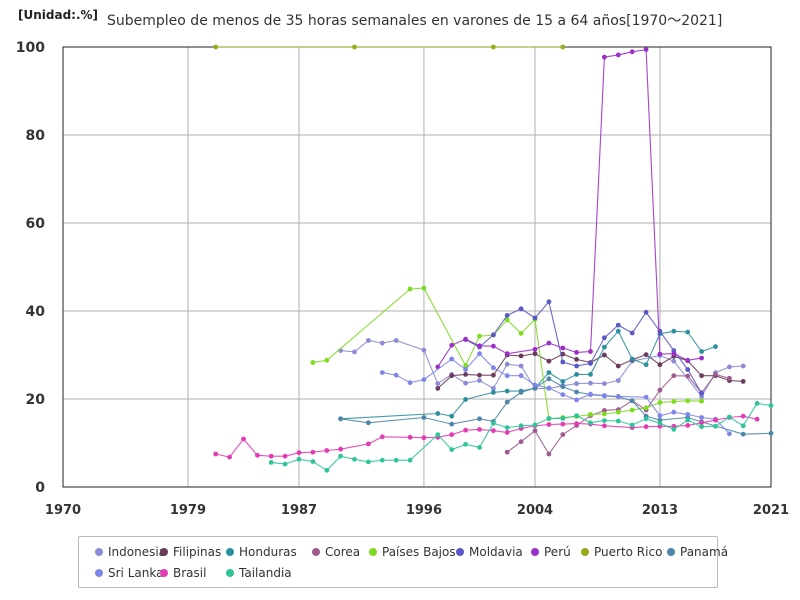 This screenshot has width=800, height=600. I want to click on legend-label: Moldavia, so click(496, 552).